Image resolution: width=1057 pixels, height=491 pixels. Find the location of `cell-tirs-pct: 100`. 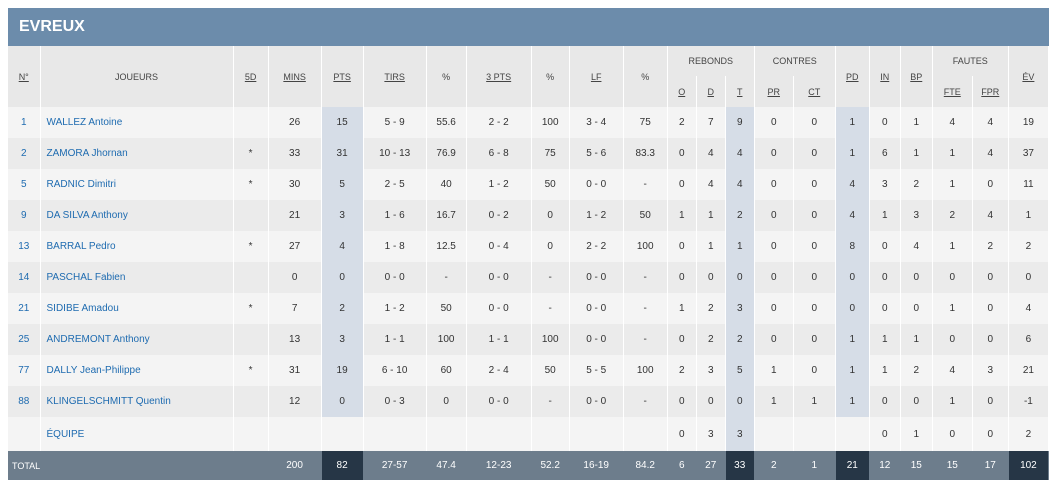

cell-tirs-pct: 100 is located at coordinates (446, 339).